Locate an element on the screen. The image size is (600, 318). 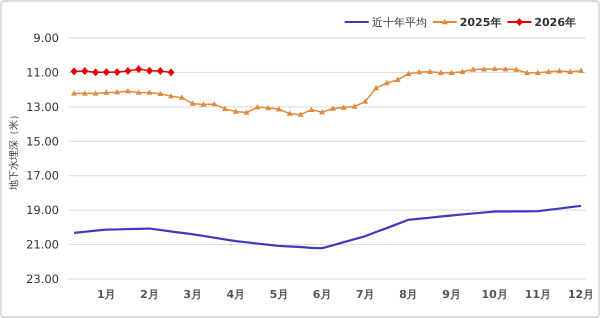
x-tick-label: 5月 is located at coordinates (279, 294).